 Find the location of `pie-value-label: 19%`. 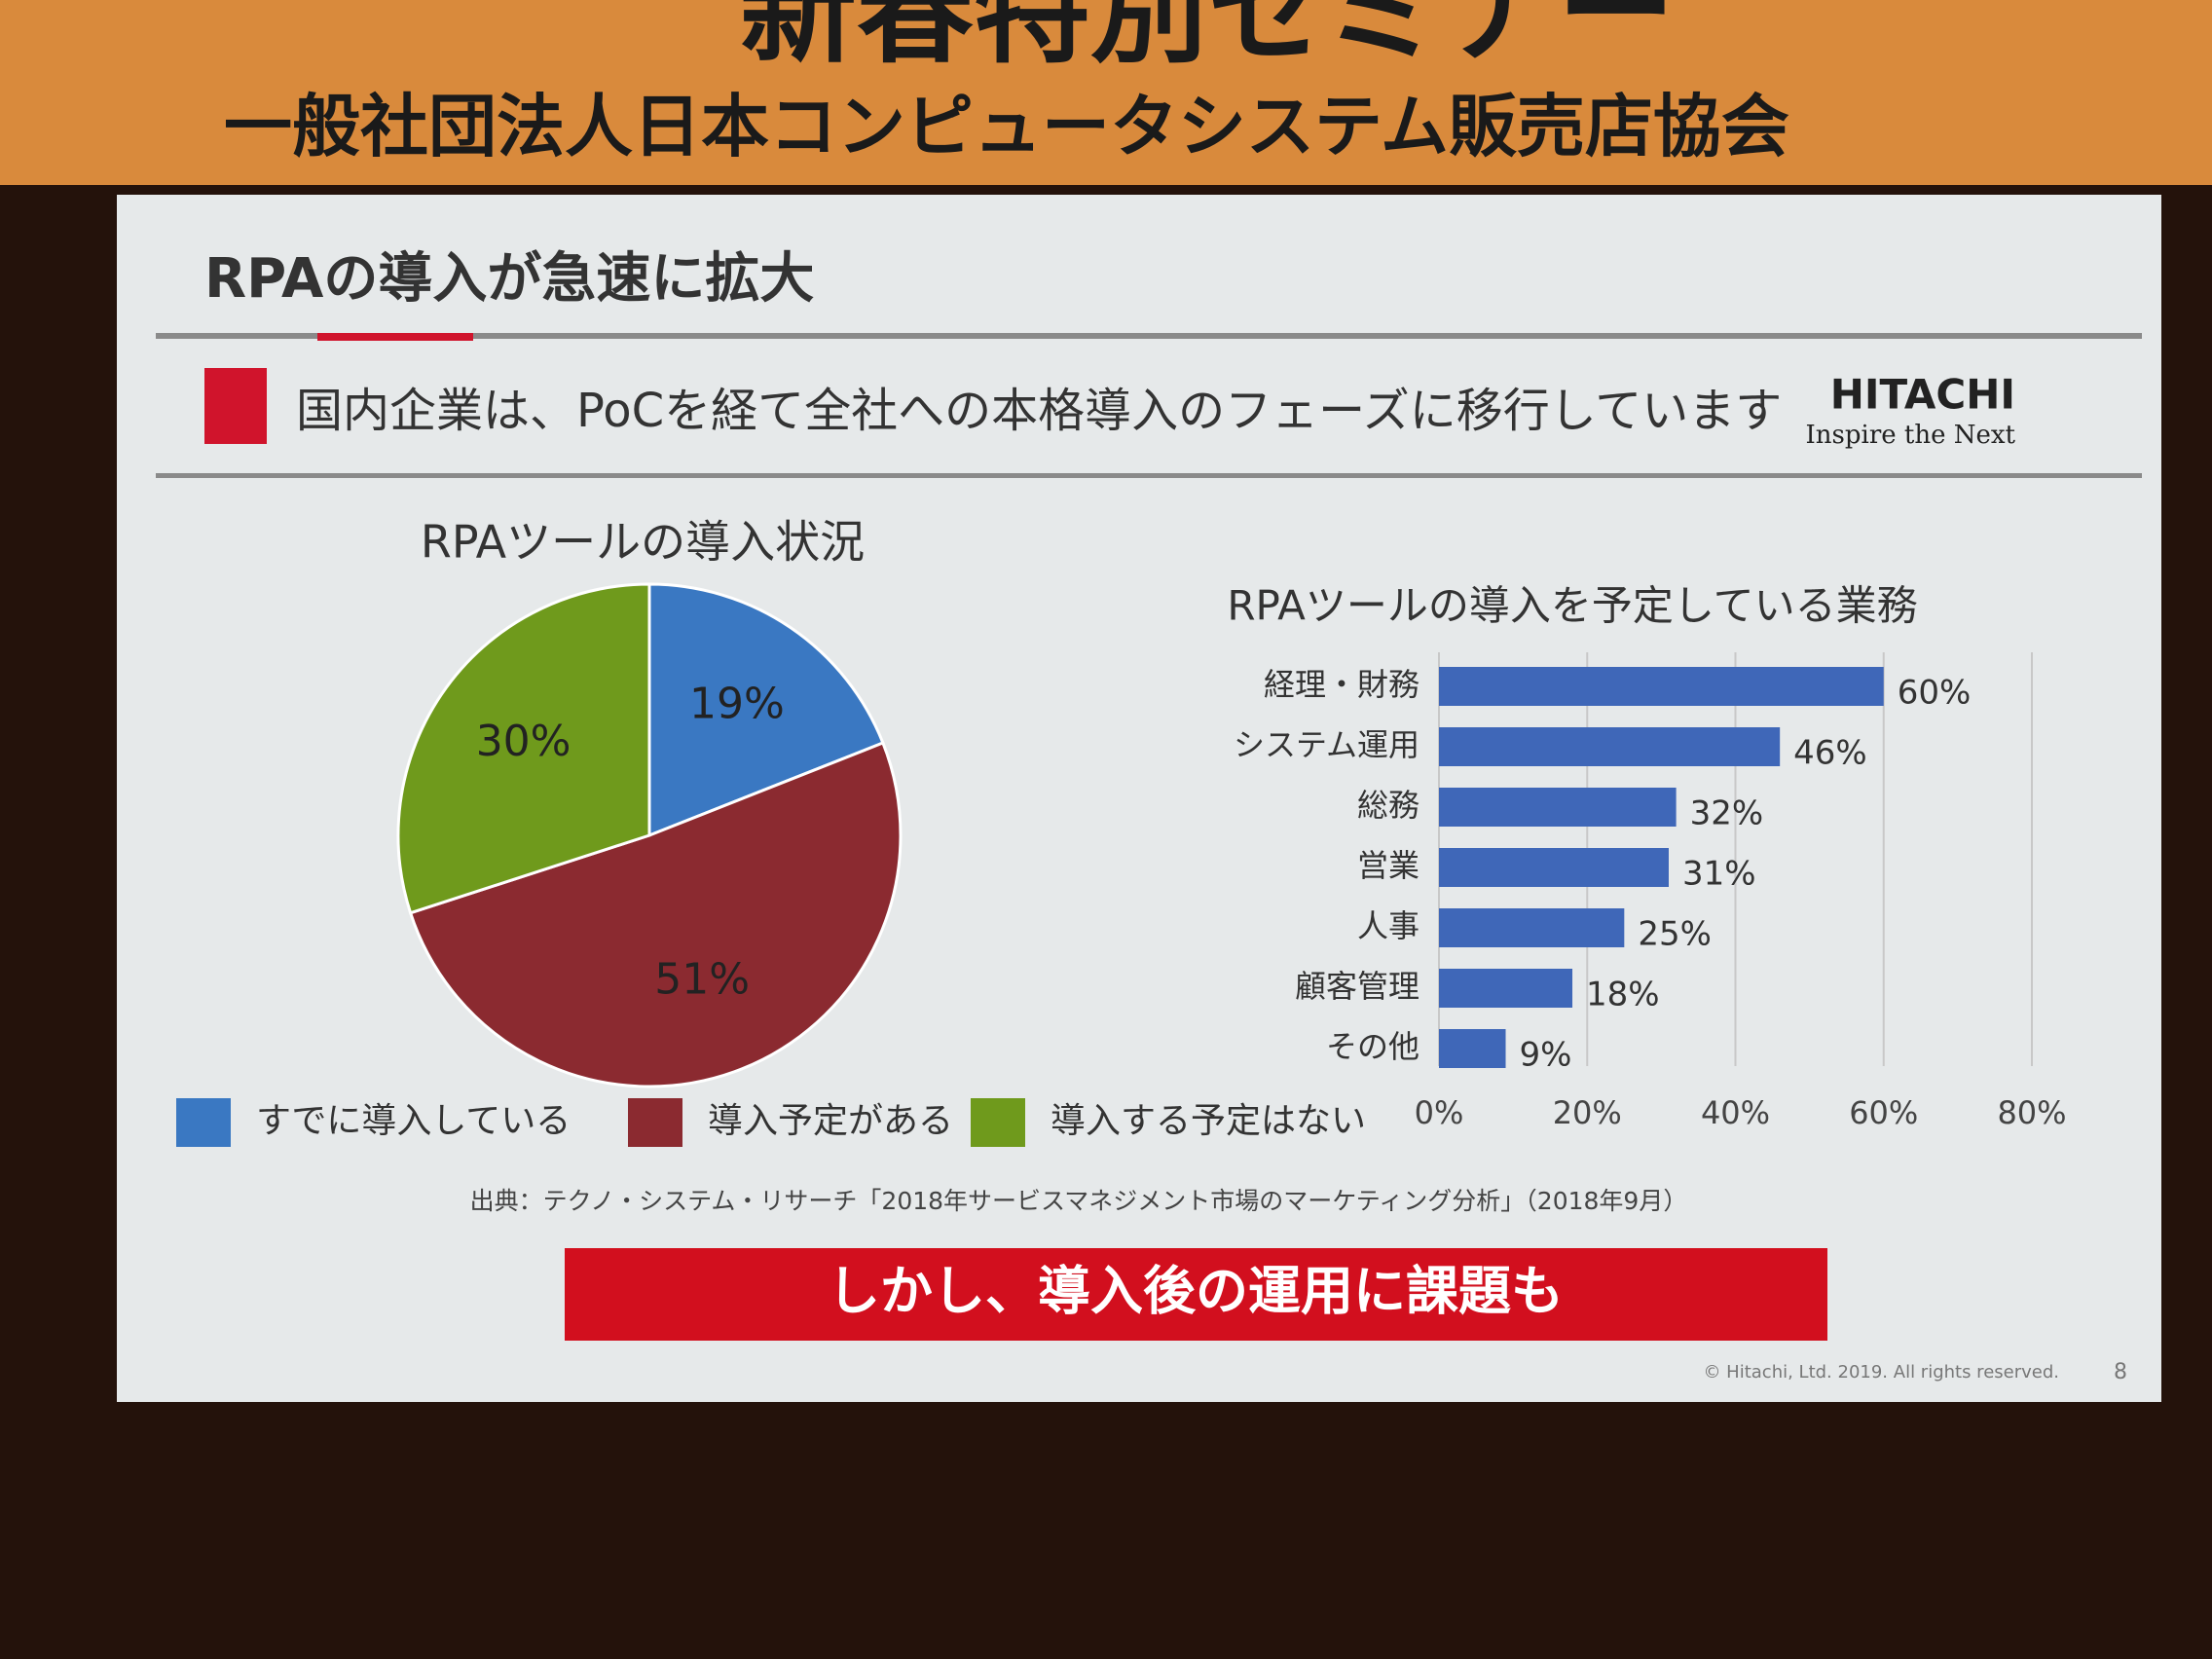

pie-value-label: 19% is located at coordinates (737, 704).